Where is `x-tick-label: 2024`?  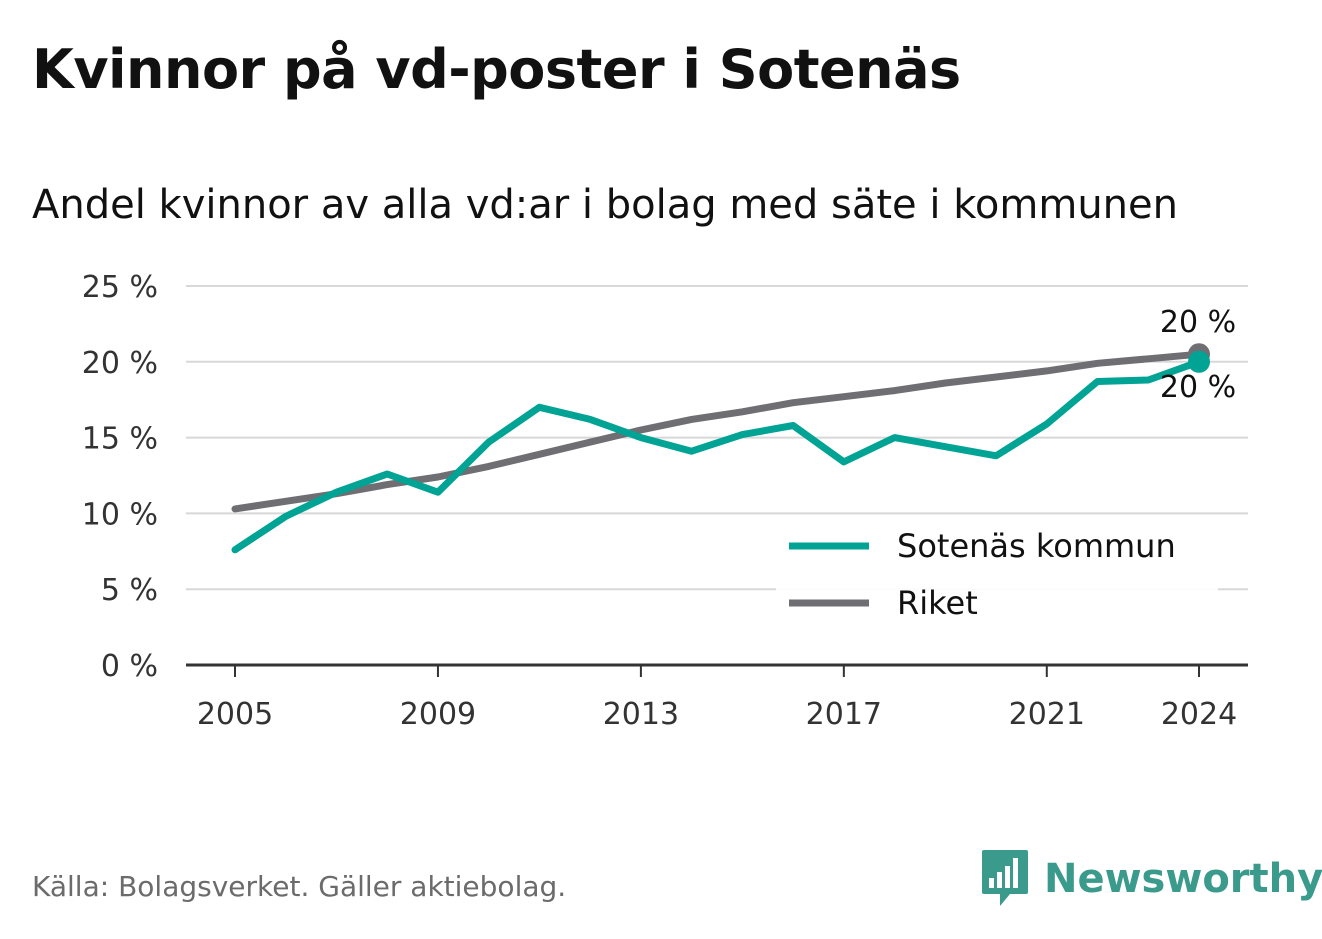 x-tick-label: 2024 is located at coordinates (1199, 714).